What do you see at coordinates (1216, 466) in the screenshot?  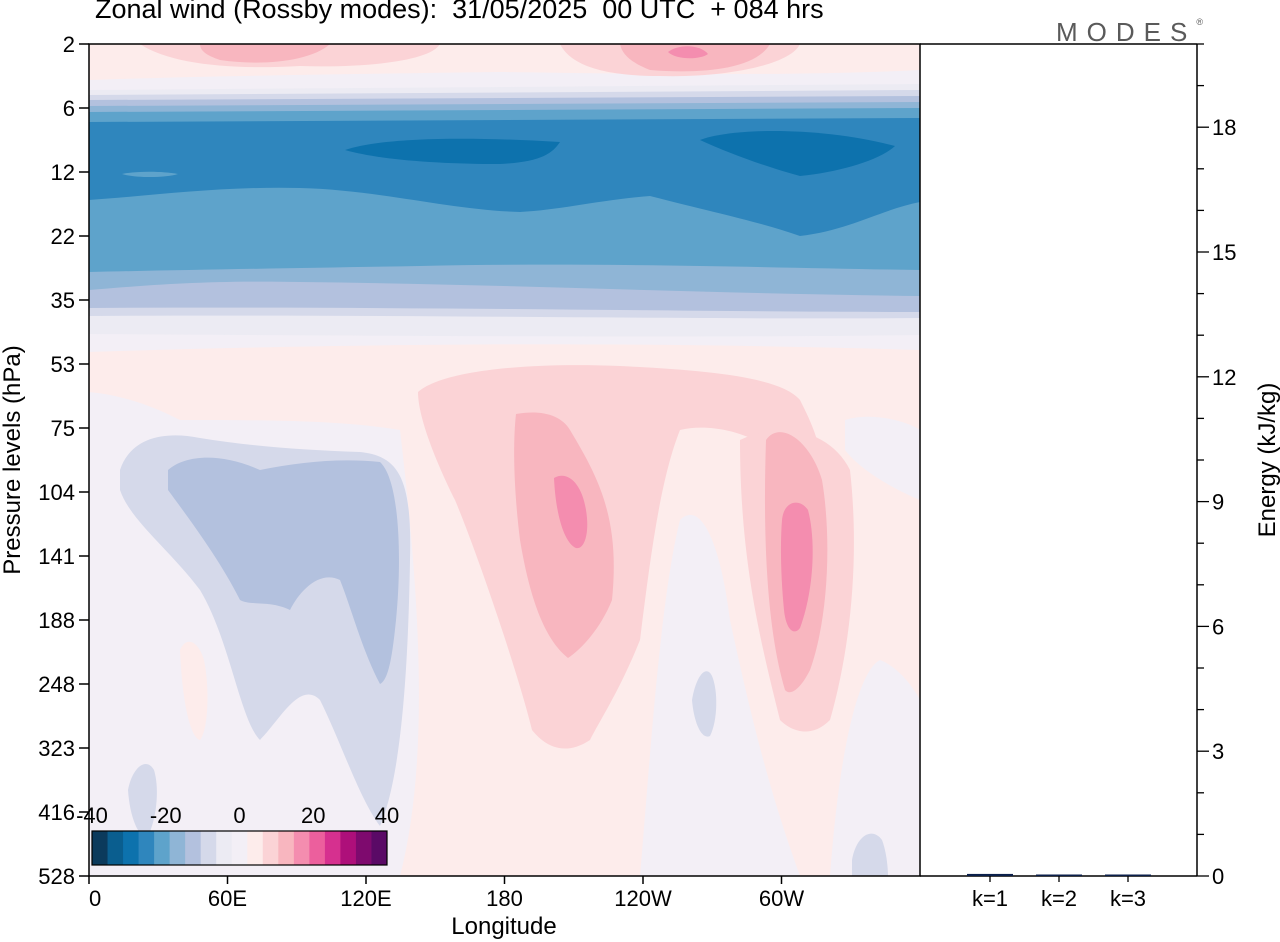 I see `energy-axis-ticks: 0 3 6 9 12 15 18` at bounding box center [1216, 466].